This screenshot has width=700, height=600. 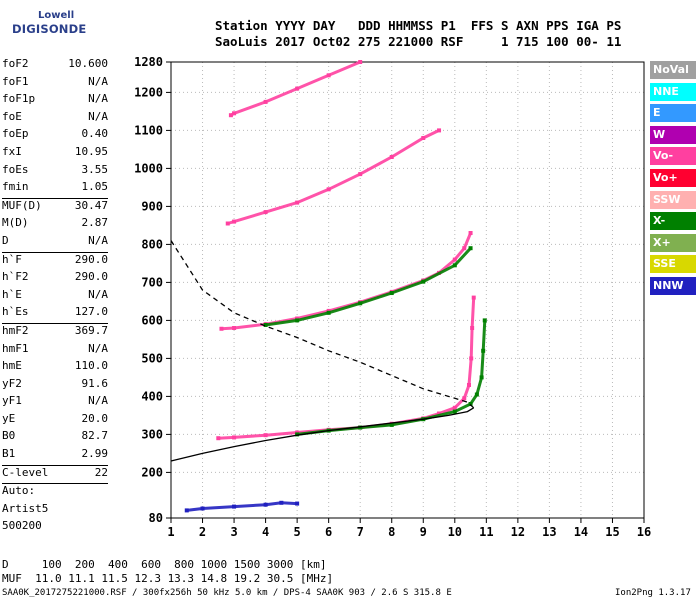 I want to click on legend-item: NNW, so click(x=673, y=285).